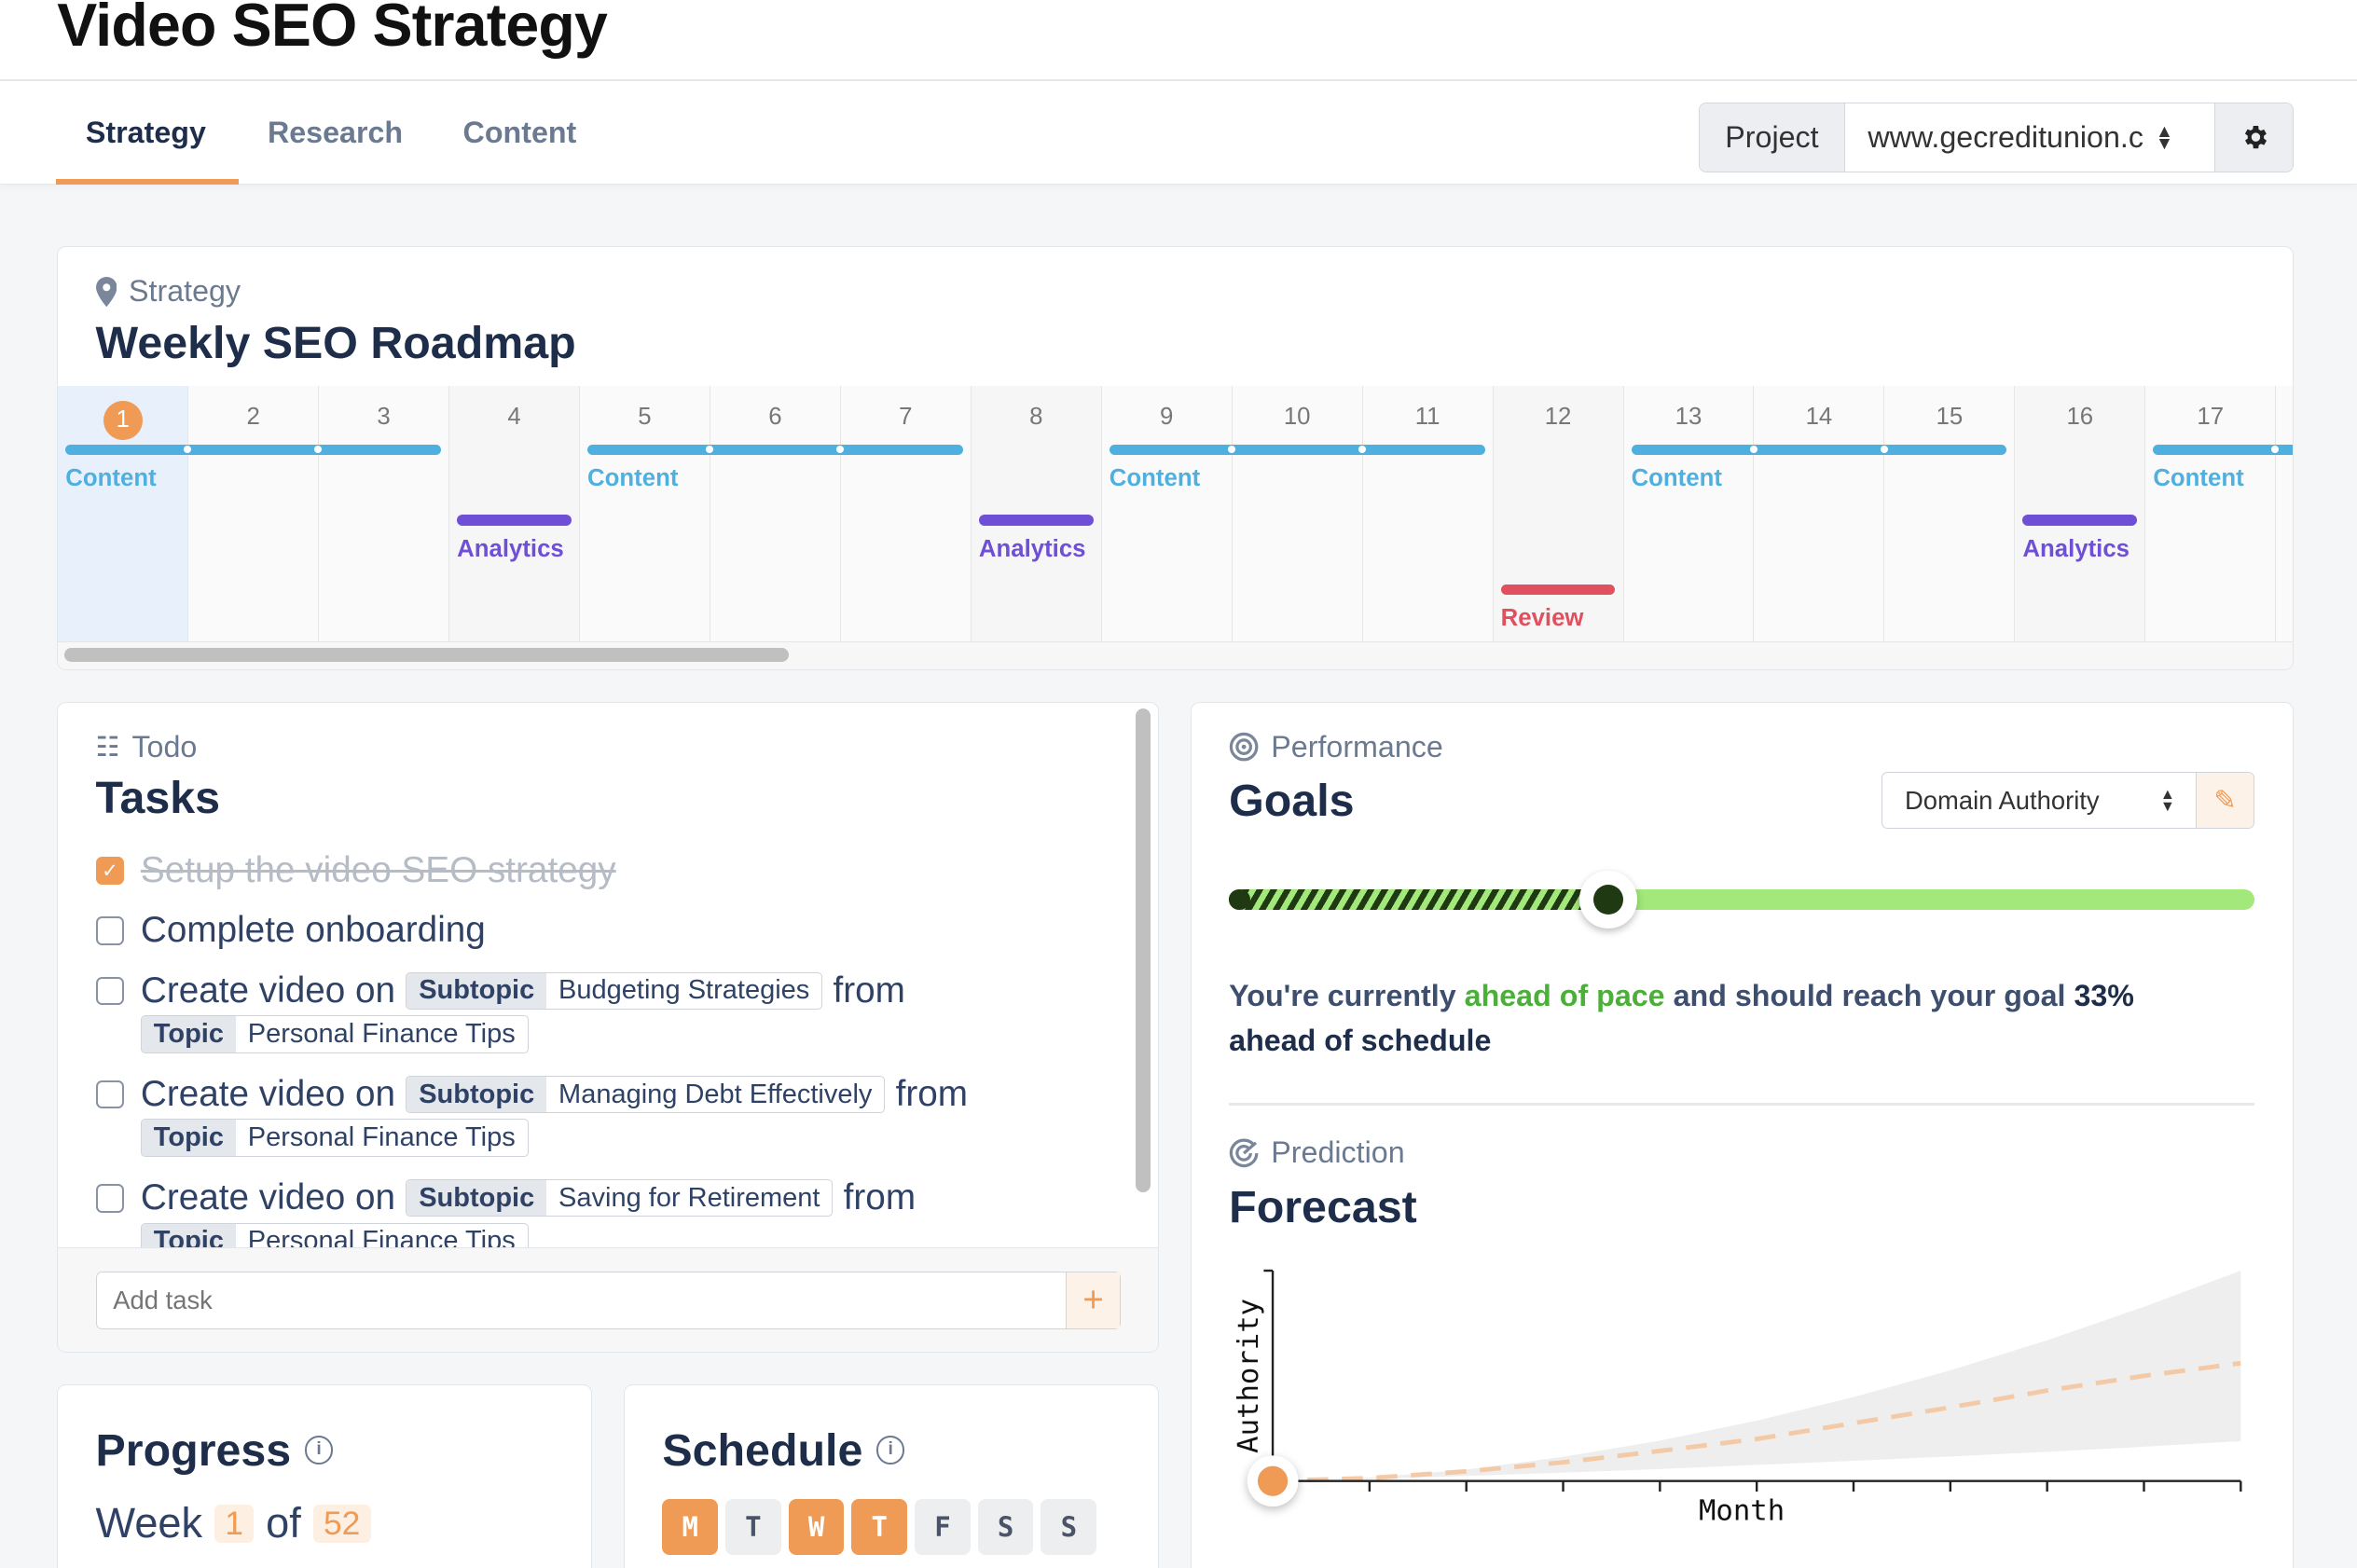 This screenshot has width=2357, height=1568. Describe the element at coordinates (2275, 450) in the screenshot. I see `bar-joint` at that location.